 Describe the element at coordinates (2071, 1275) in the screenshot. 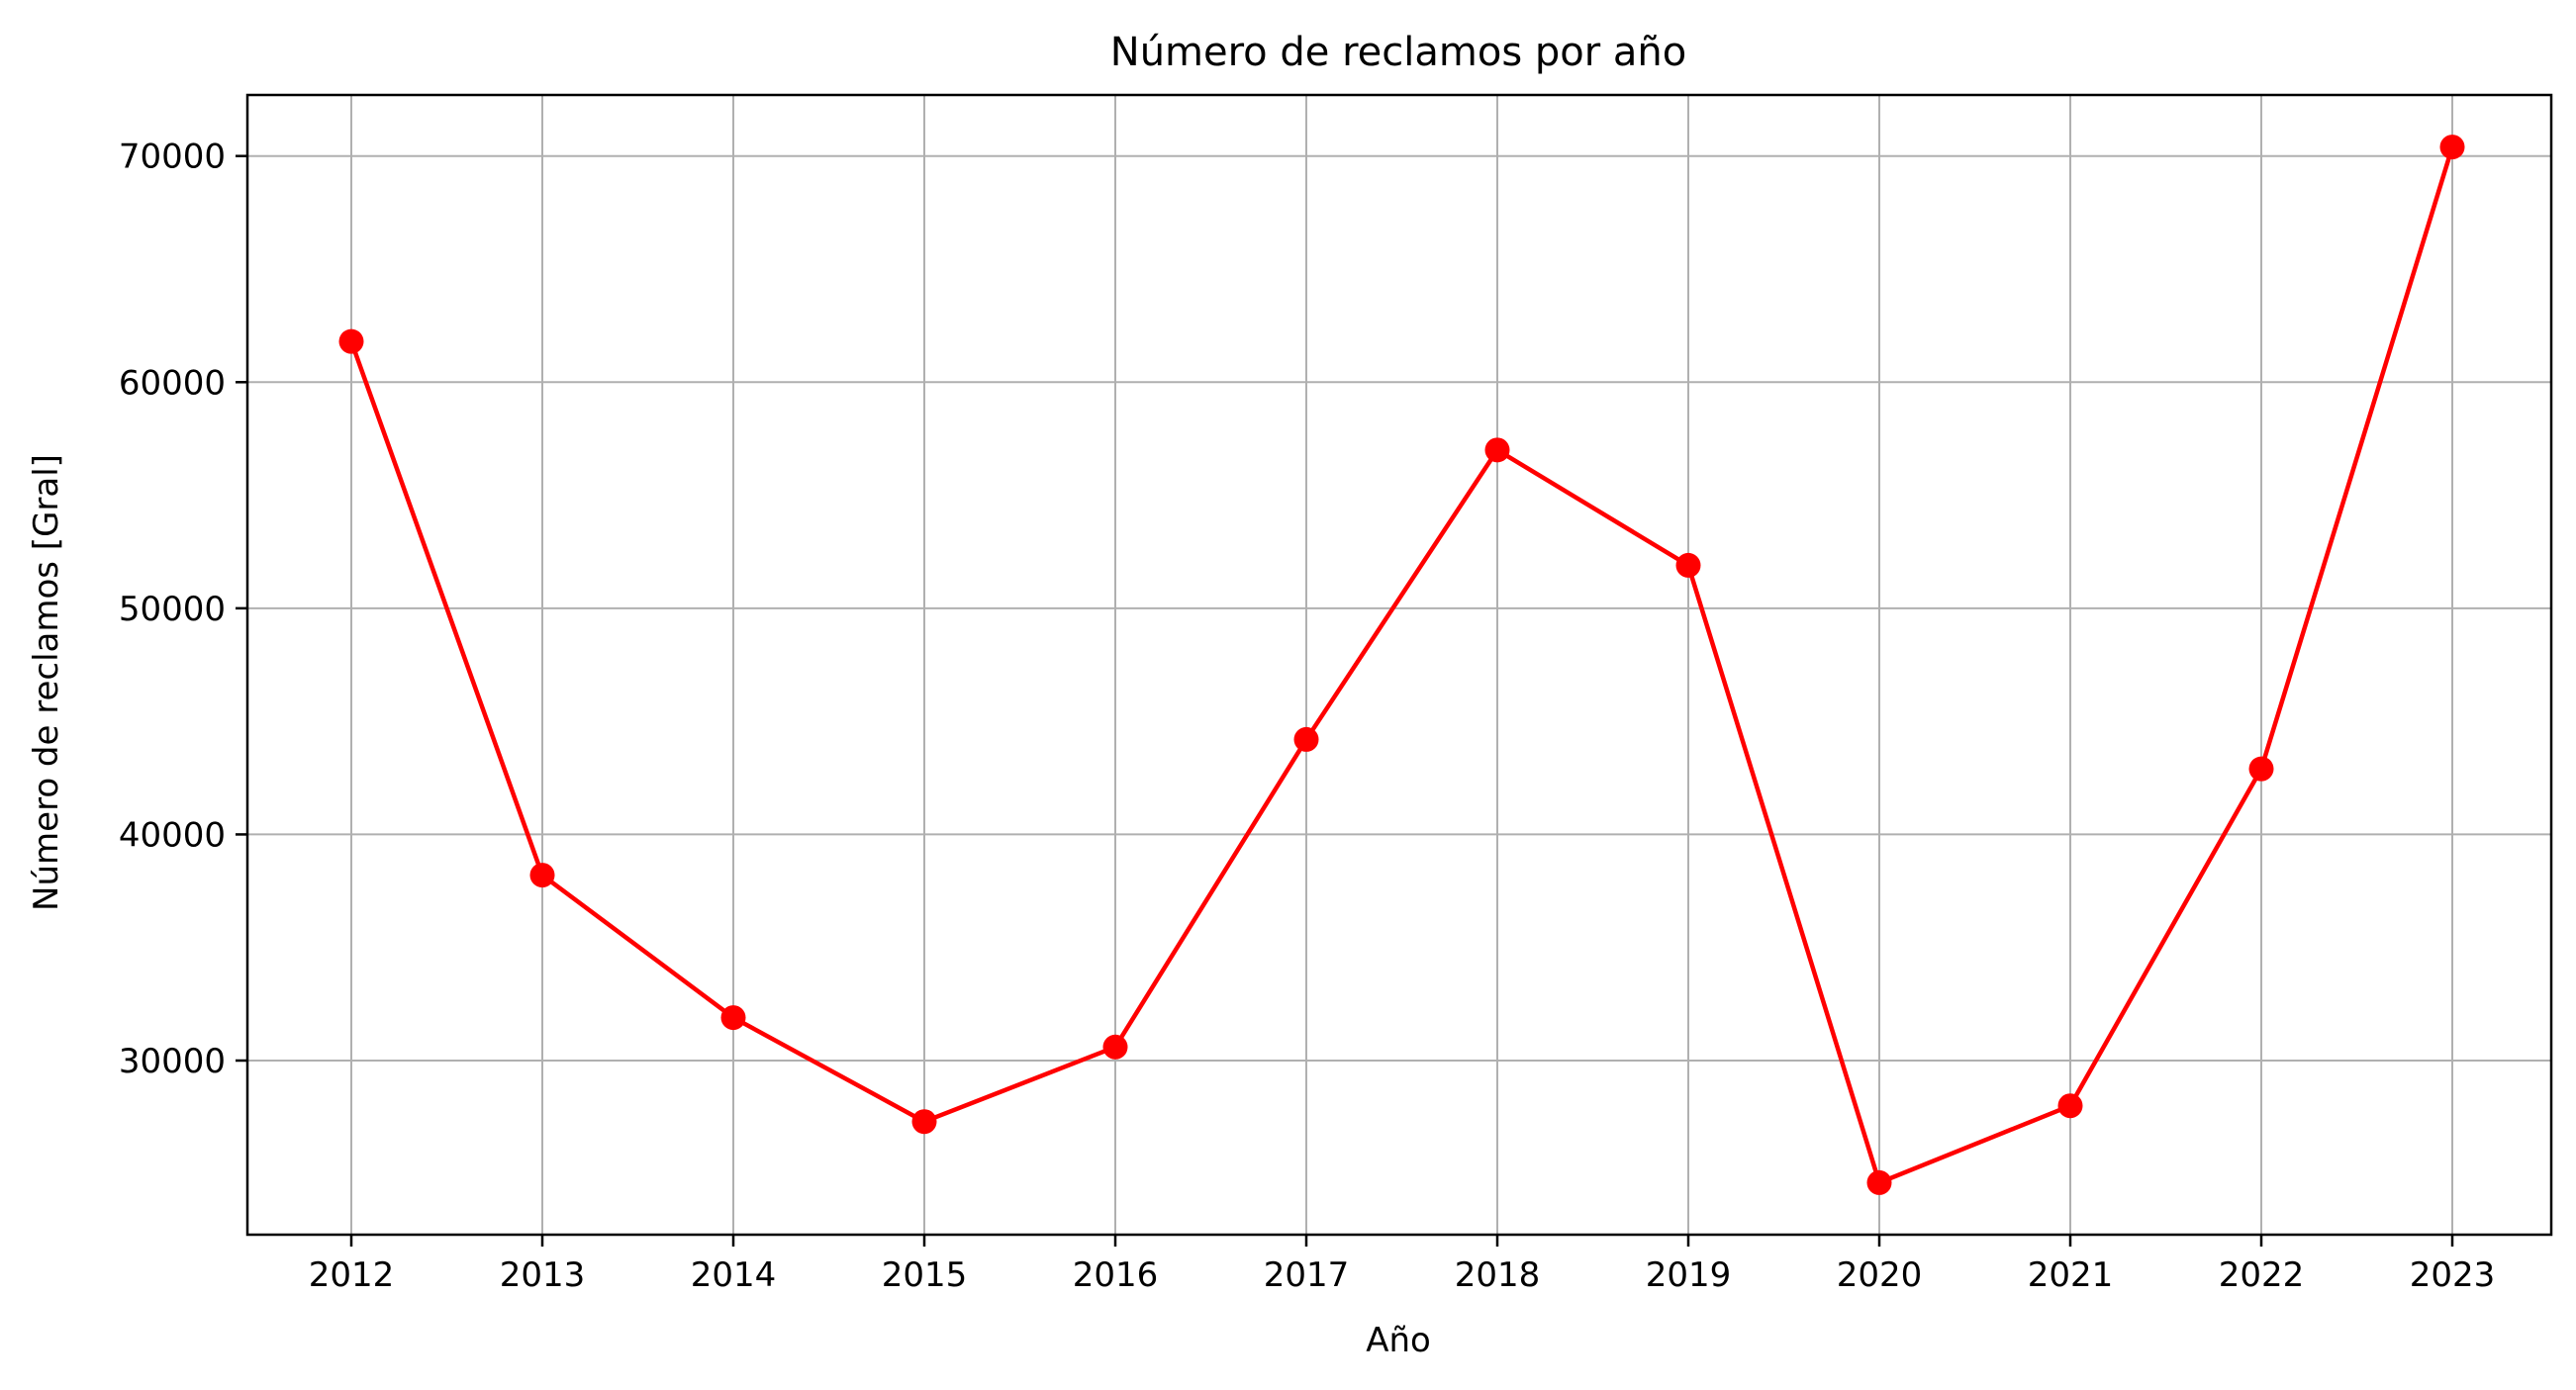

I see `x-tick-label: 2021` at that location.